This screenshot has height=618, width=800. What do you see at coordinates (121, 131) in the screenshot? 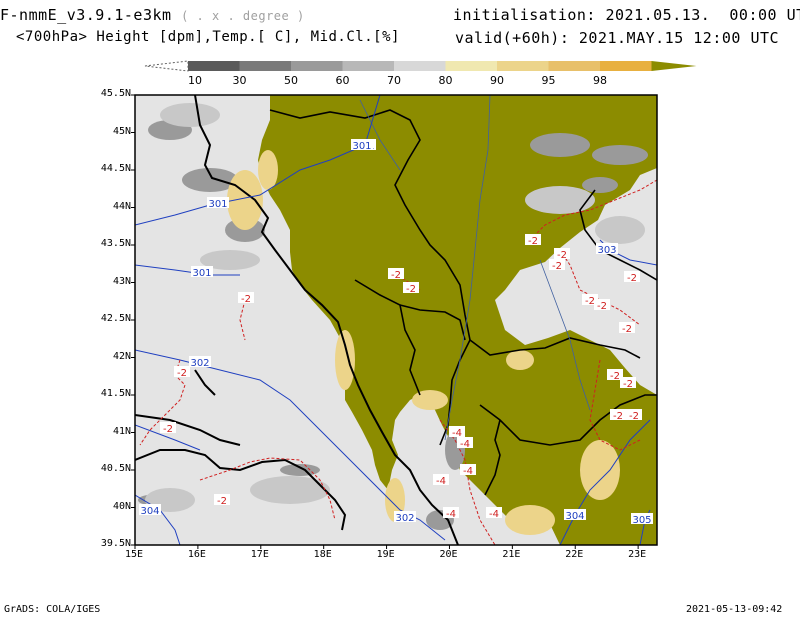
I see `lat-tick-label: 45N` at bounding box center [121, 131].